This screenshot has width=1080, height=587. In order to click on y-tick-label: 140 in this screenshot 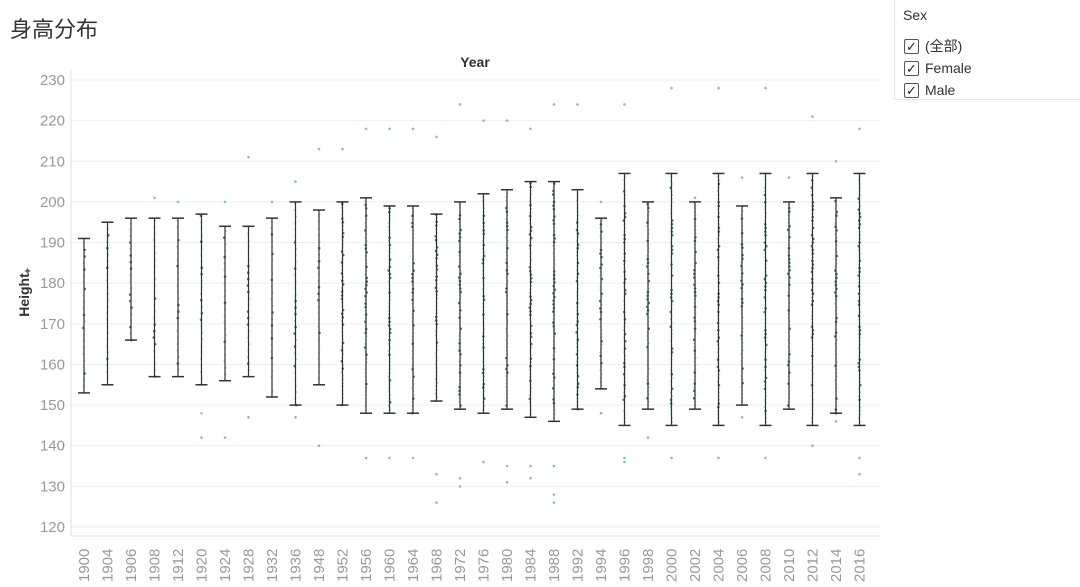, I will do `click(52, 446)`.